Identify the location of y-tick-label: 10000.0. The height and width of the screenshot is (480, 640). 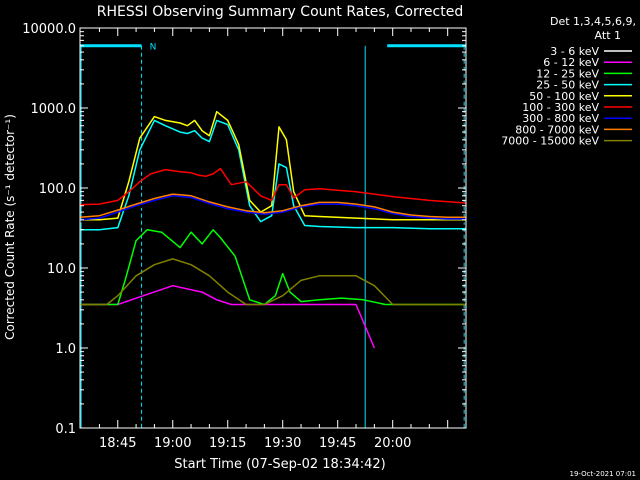
(49, 29).